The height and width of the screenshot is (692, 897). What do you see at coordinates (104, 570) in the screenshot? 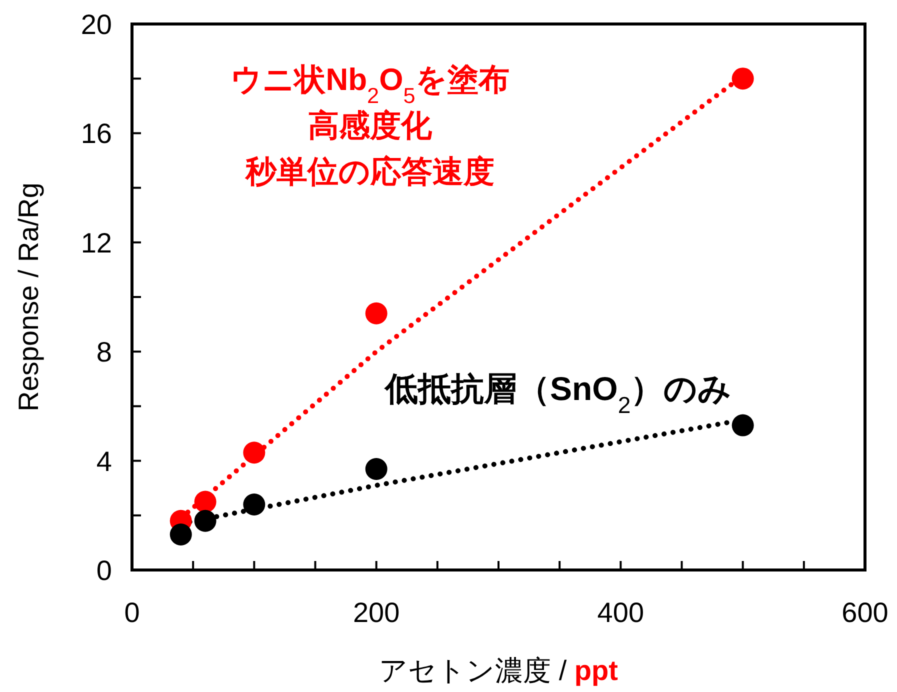
I see `y-tick-label: 0` at bounding box center [104, 570].